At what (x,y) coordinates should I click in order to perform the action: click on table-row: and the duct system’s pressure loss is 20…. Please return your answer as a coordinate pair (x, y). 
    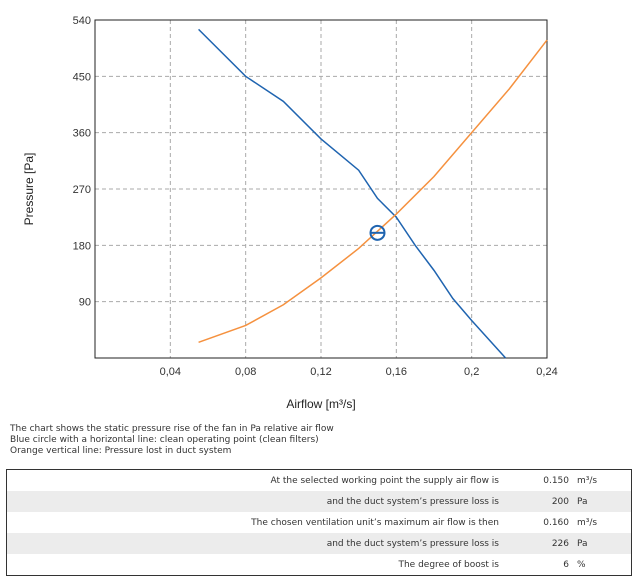
    Looking at the image, I should click on (319, 501).